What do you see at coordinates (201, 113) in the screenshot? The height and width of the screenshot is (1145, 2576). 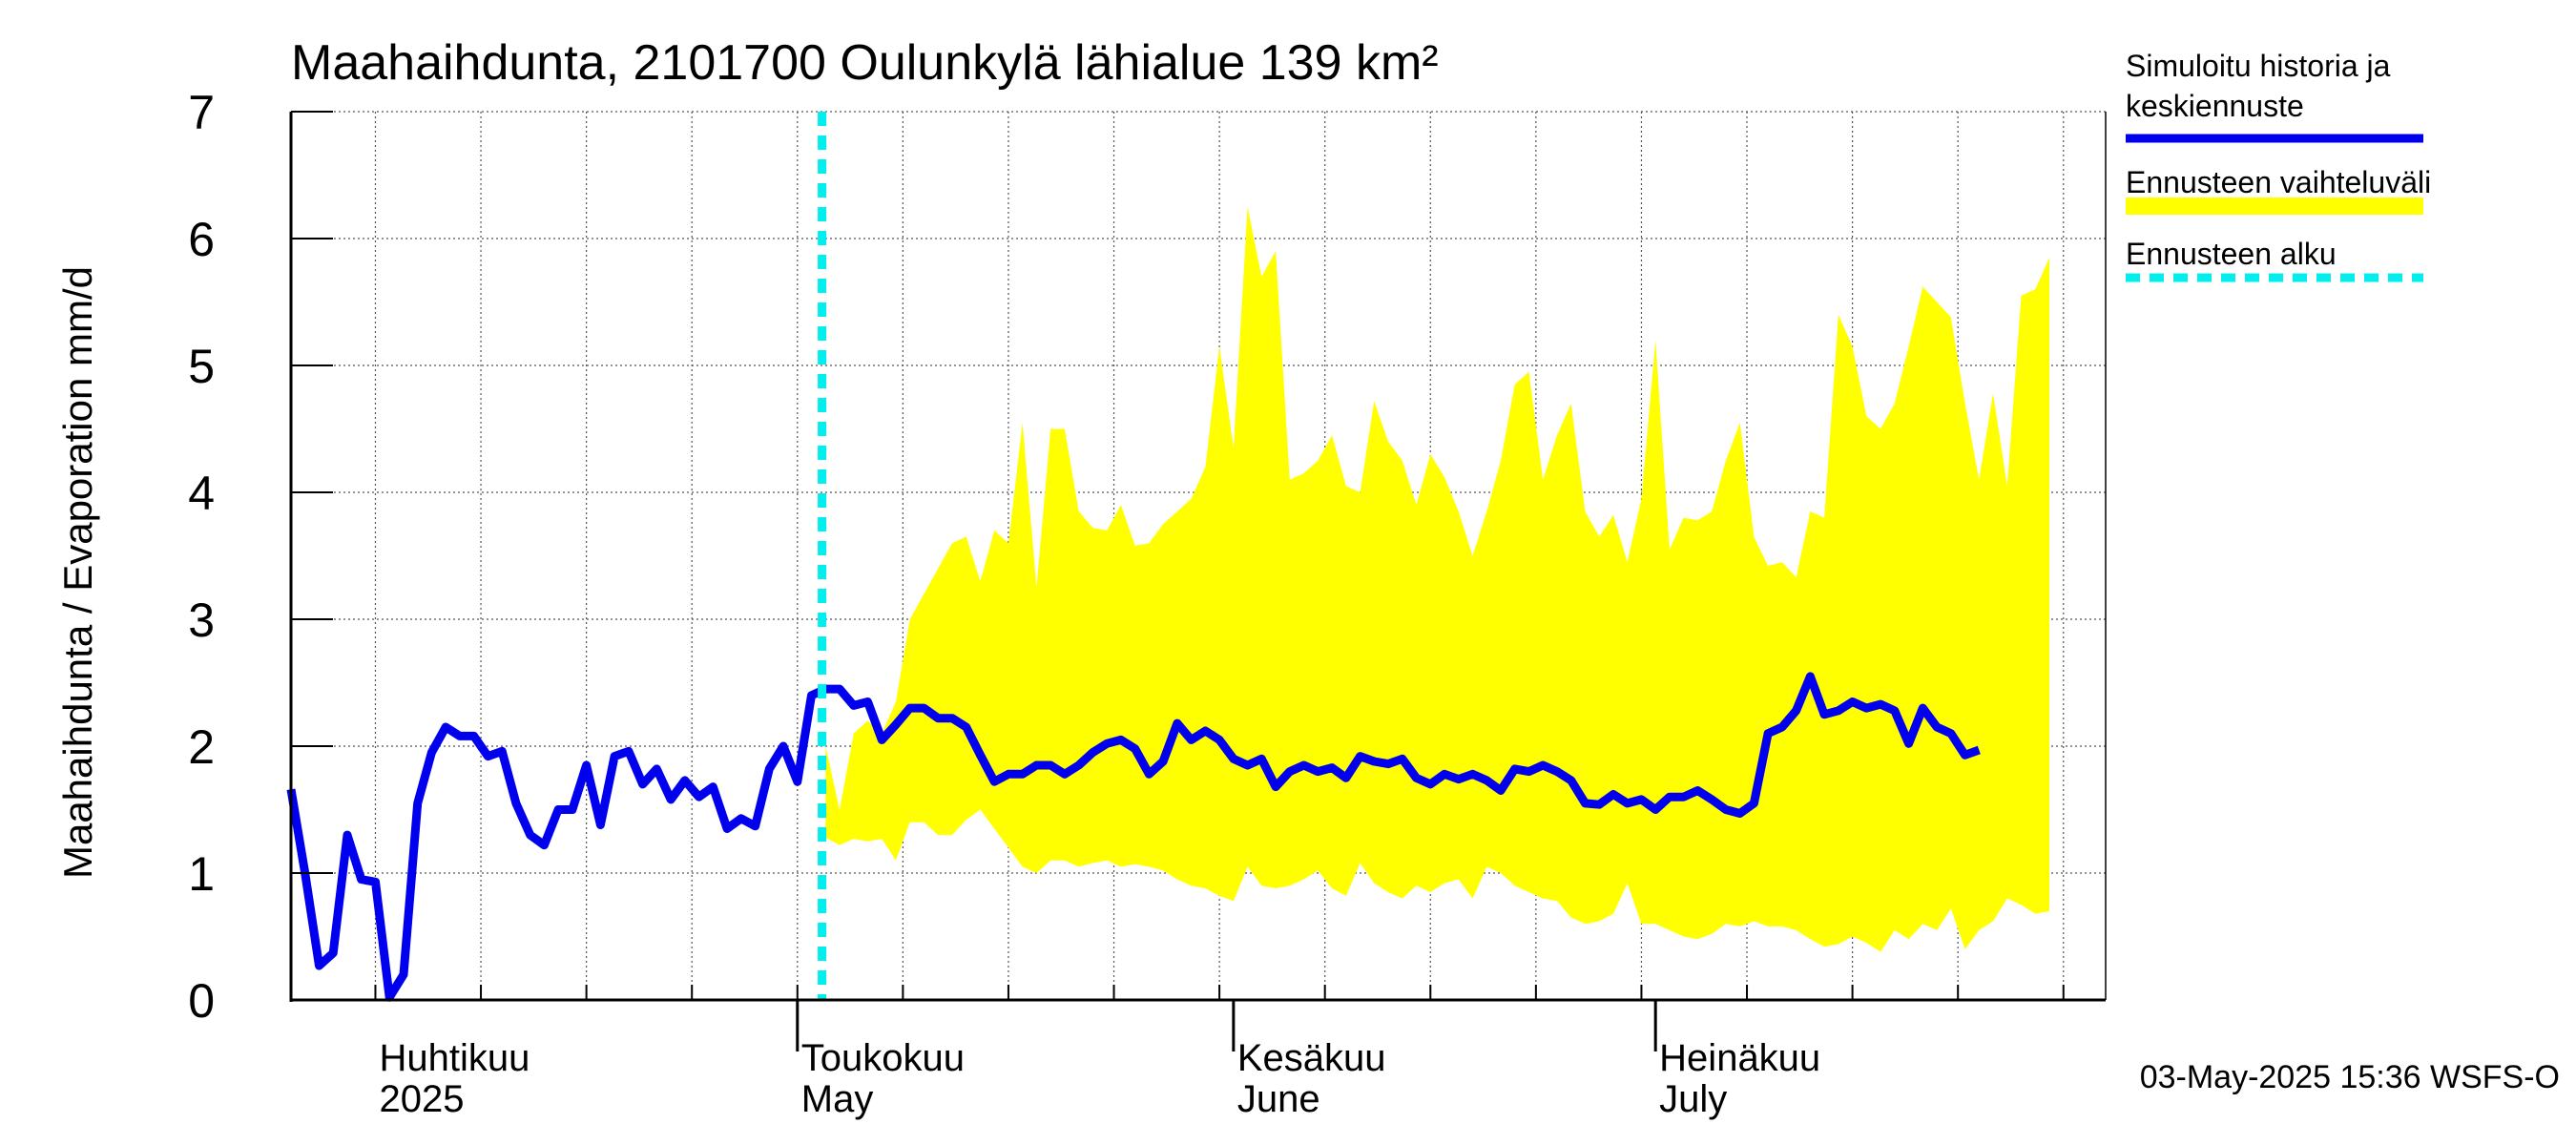 I see `y-tick-label: 7` at bounding box center [201, 113].